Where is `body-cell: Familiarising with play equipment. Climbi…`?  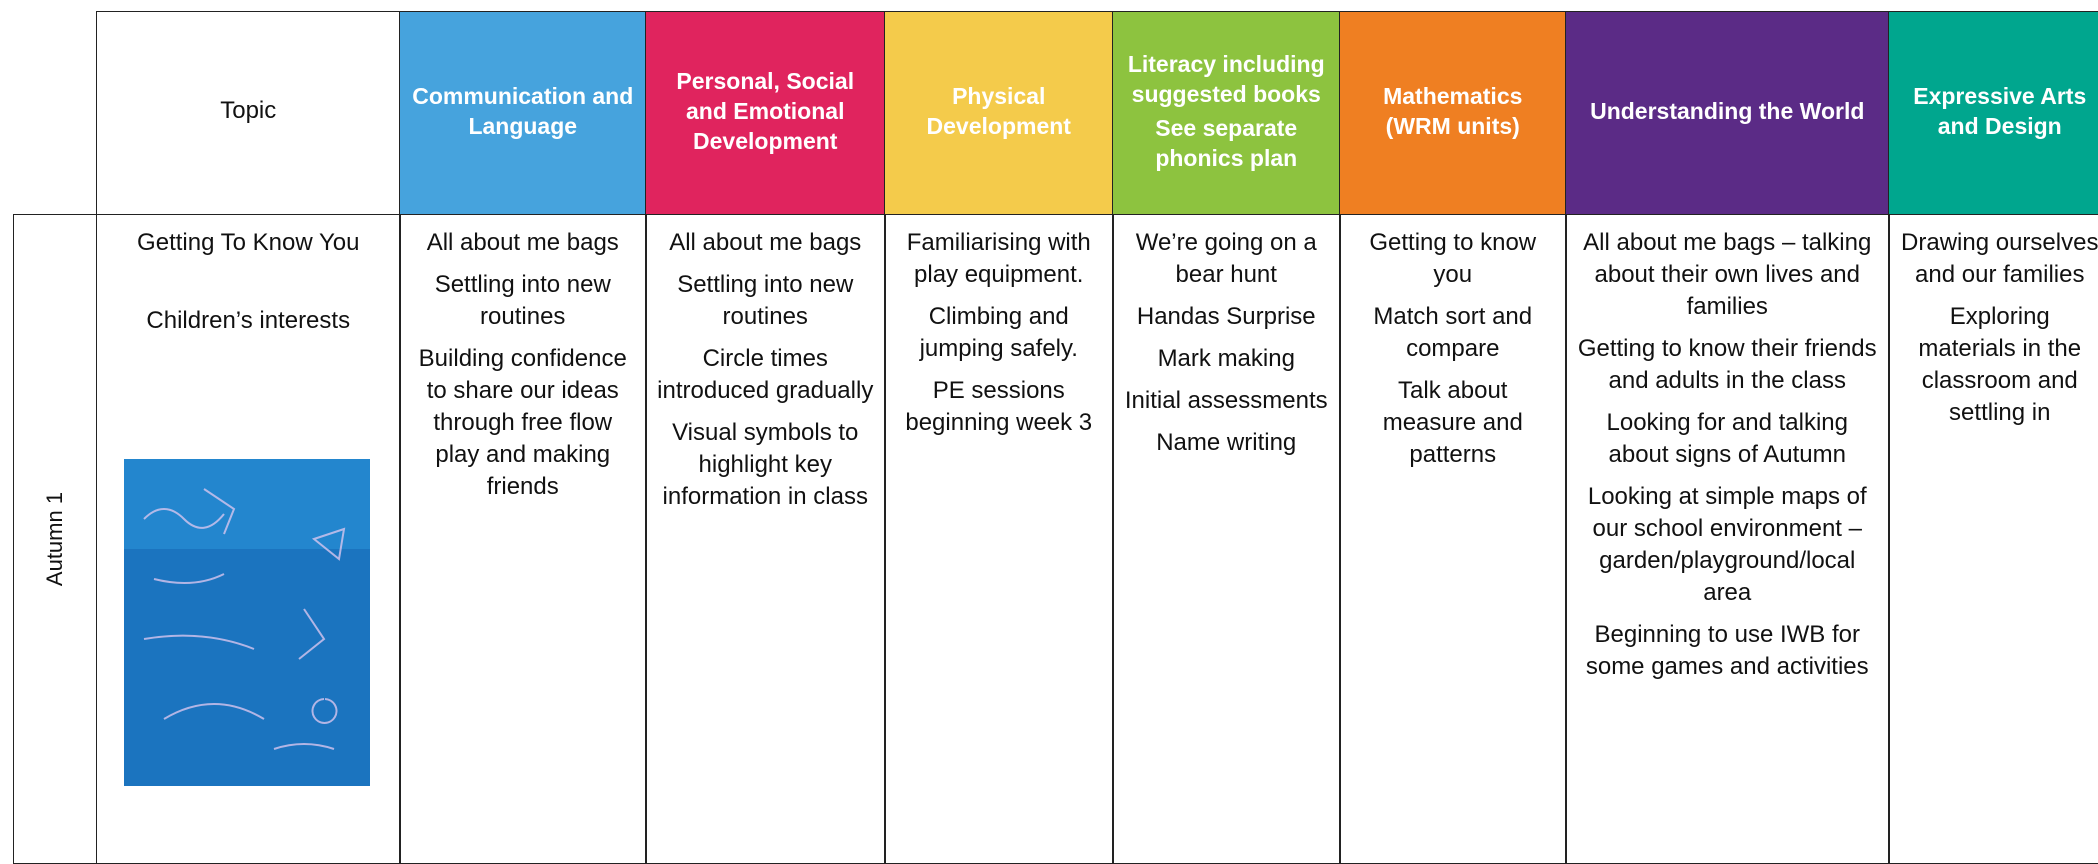 body-cell: Familiarising with play equipment. Climbi… is located at coordinates (999, 539).